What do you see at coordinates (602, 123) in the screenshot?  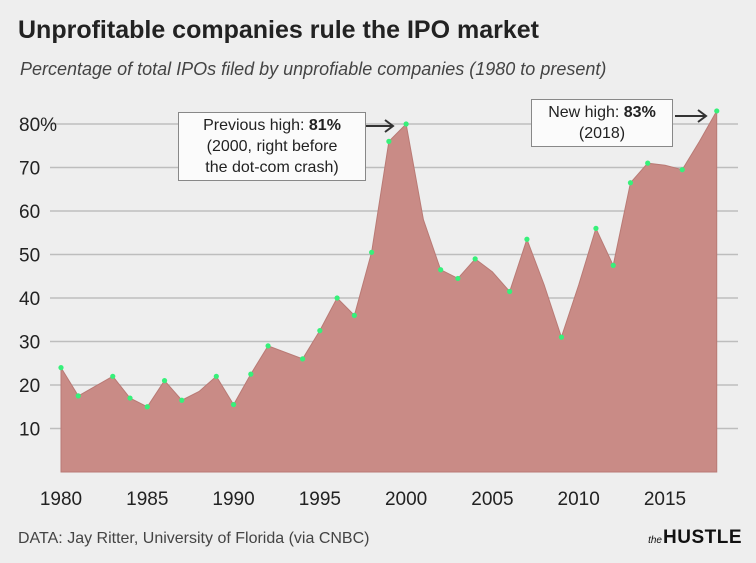 I see `new-high-callout: New high: 83% (2018)` at bounding box center [602, 123].